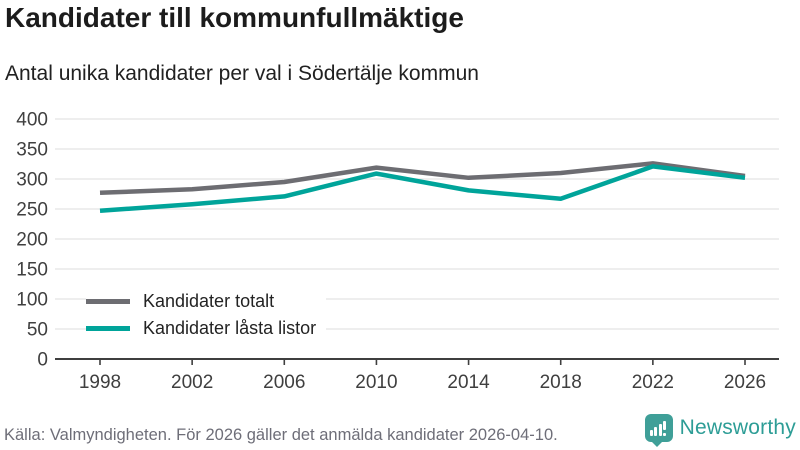 The image size is (800, 450). I want to click on legend-swatch-total, so click(108, 301).